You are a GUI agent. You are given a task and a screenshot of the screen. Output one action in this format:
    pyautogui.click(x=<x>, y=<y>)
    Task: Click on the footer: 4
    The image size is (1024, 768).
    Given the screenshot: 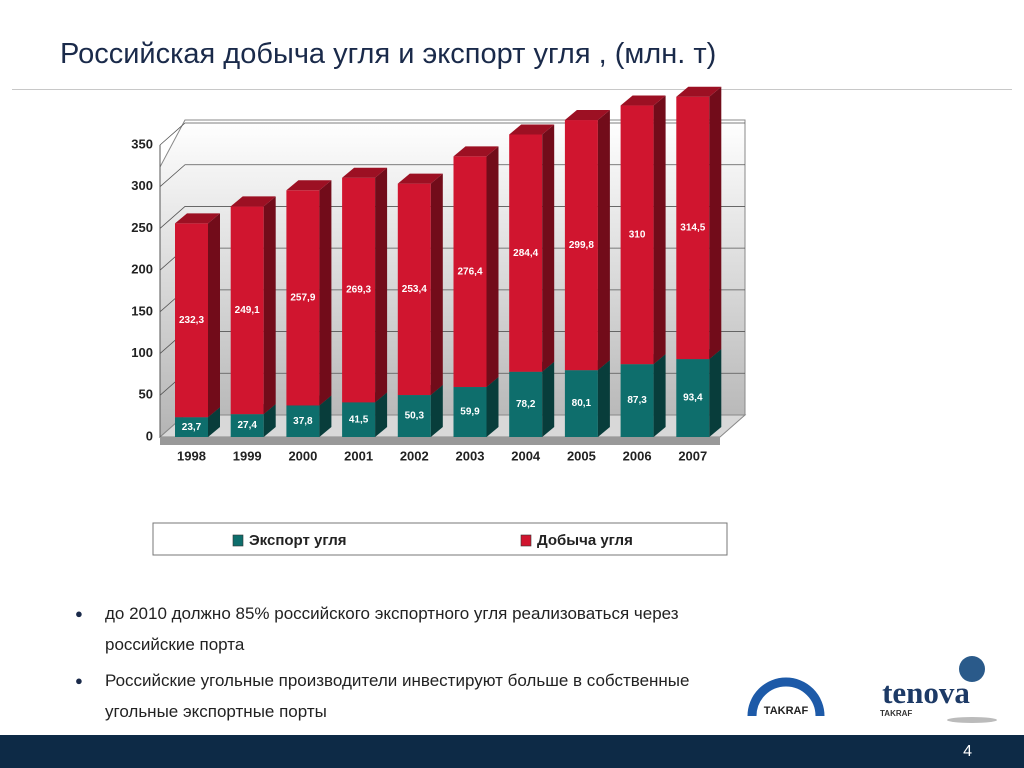 What is the action you would take?
    pyautogui.click(x=512, y=751)
    